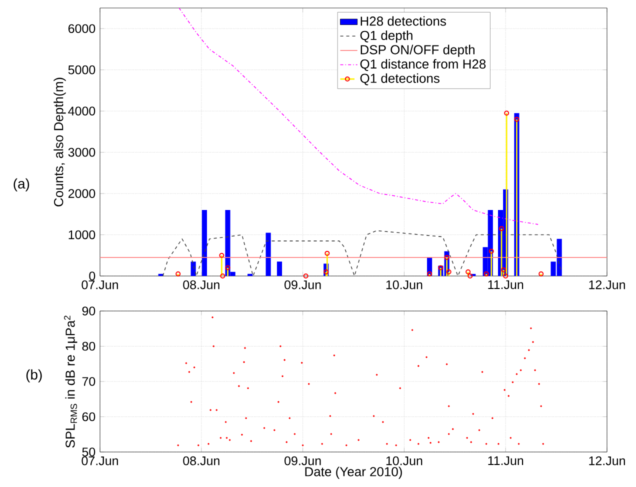  I want to click on text: (a), so click(22, 185).